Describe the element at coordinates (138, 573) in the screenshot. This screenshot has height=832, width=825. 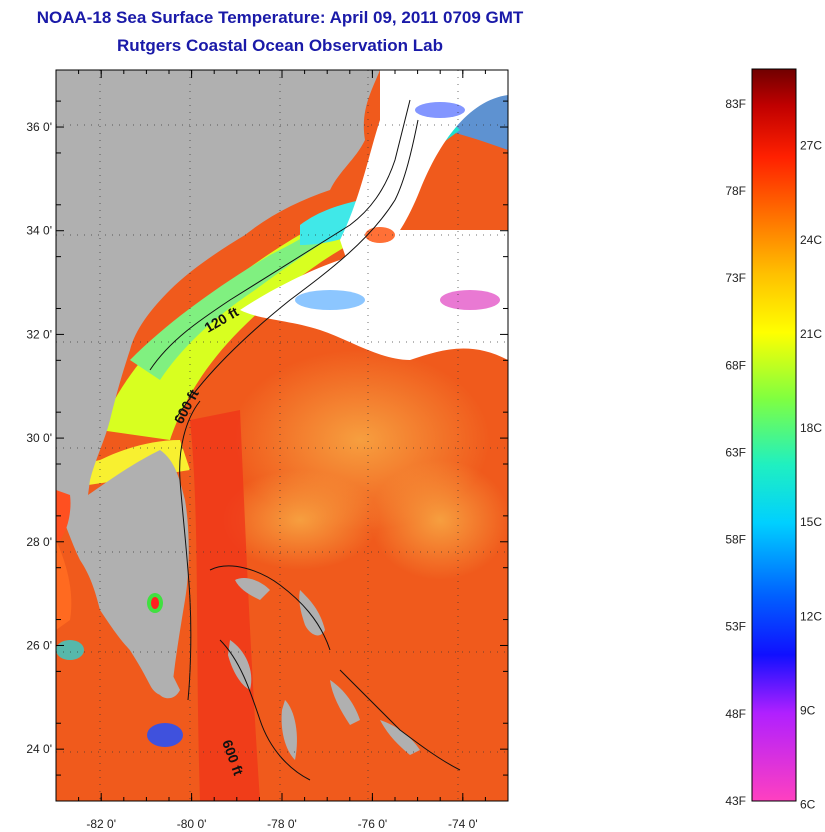
I see `florida-peninsula` at that location.